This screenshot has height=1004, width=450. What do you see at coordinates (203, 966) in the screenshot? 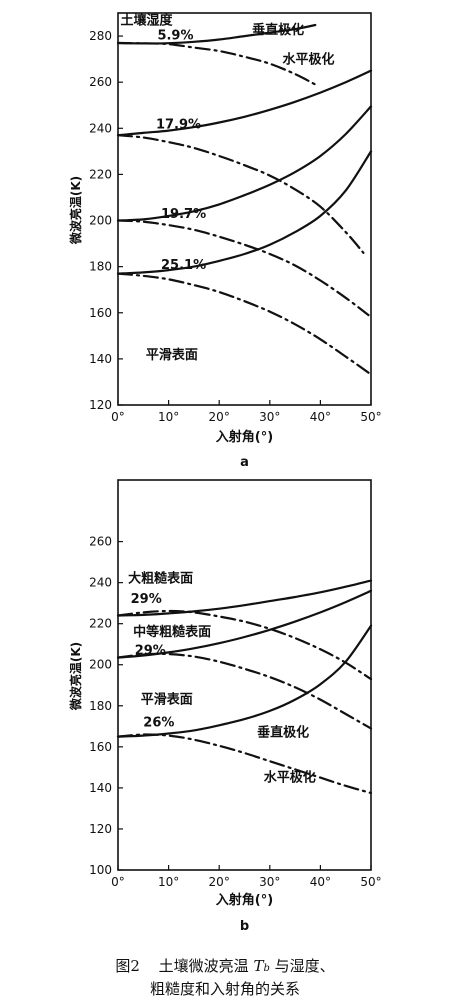
I see `caption-text: 土壤微波亮温` at bounding box center [203, 966].